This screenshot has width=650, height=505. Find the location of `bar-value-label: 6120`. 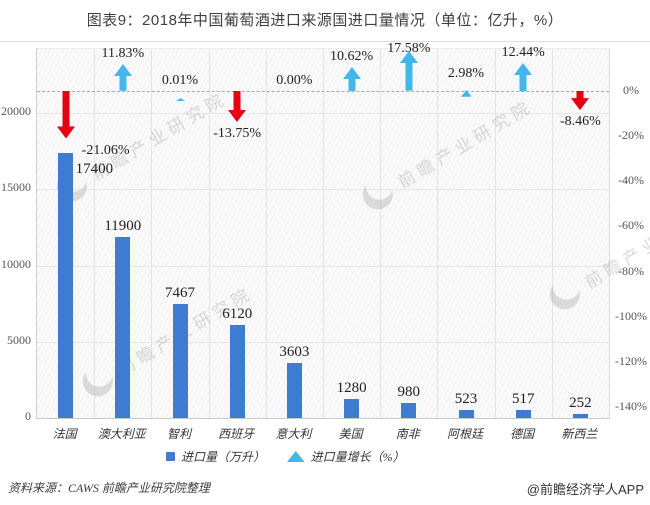

bar-value-label: 6120 is located at coordinates (237, 313).